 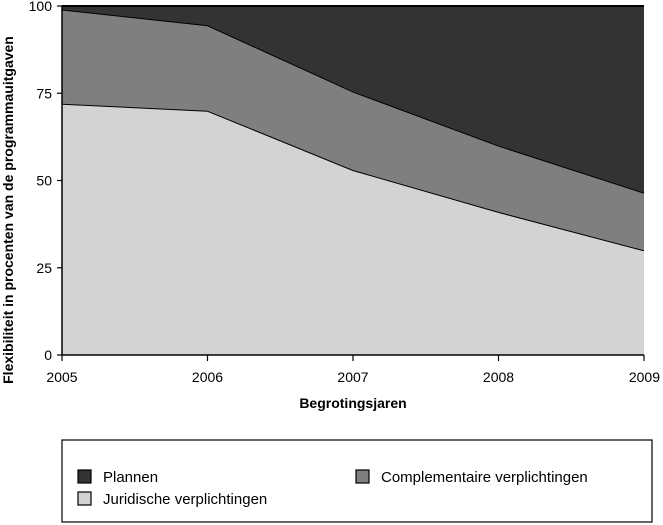 I want to click on legend-label: Juridische verplichtingen, so click(x=185, y=499).